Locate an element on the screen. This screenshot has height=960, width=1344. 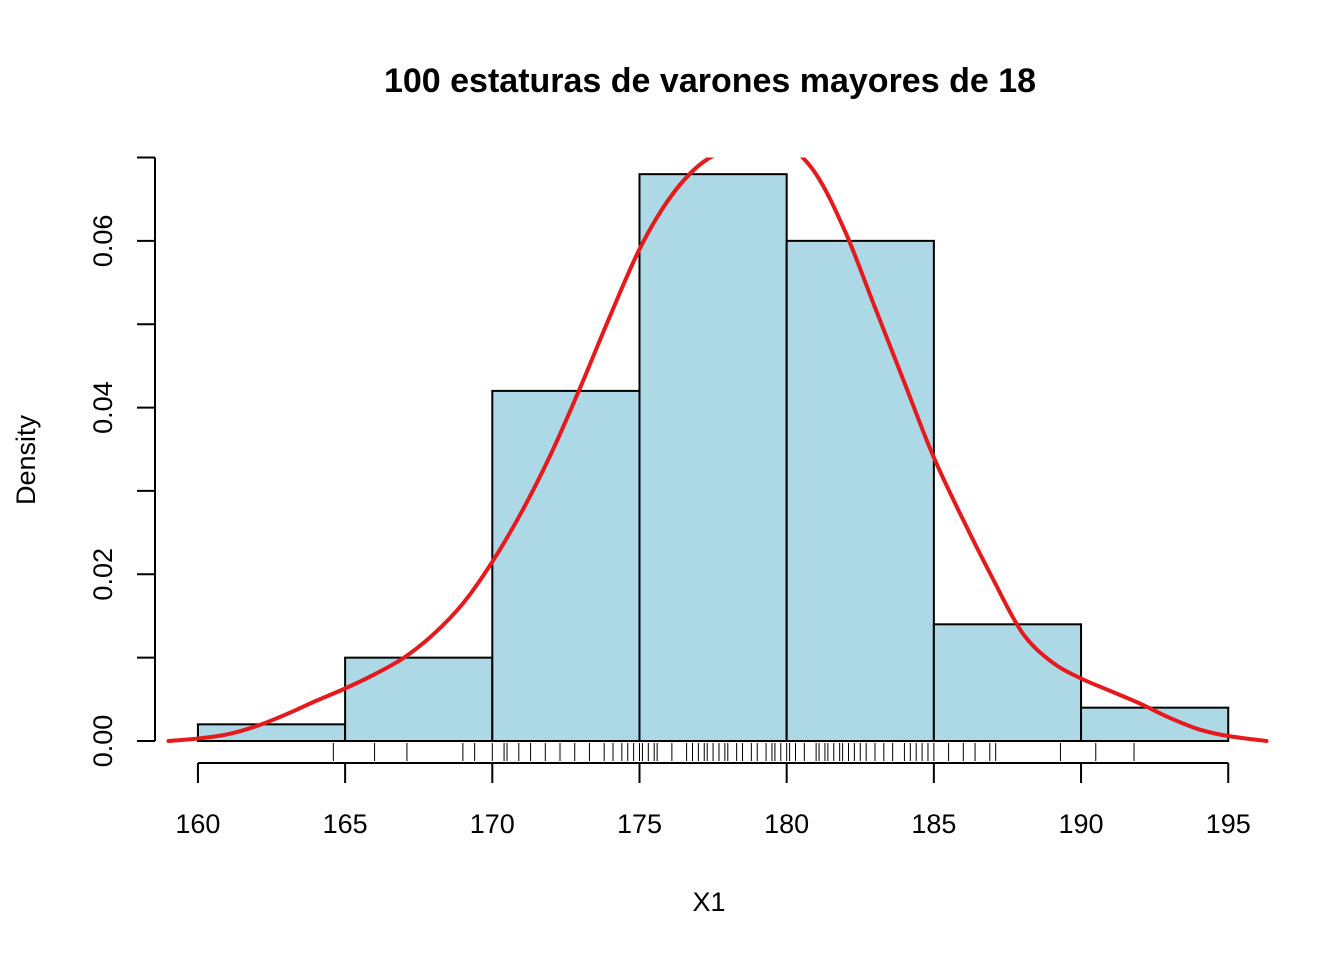
x-axis-label: X1 is located at coordinates (708, 902).